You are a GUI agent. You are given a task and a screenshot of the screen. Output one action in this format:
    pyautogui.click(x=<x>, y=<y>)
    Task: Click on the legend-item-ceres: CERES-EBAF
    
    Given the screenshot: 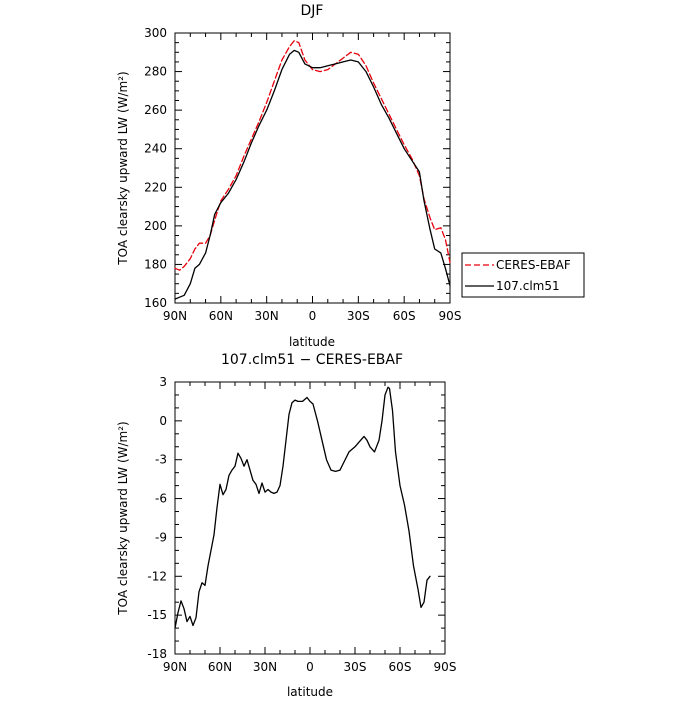 What is the action you would take?
    pyautogui.click(x=518, y=265)
    